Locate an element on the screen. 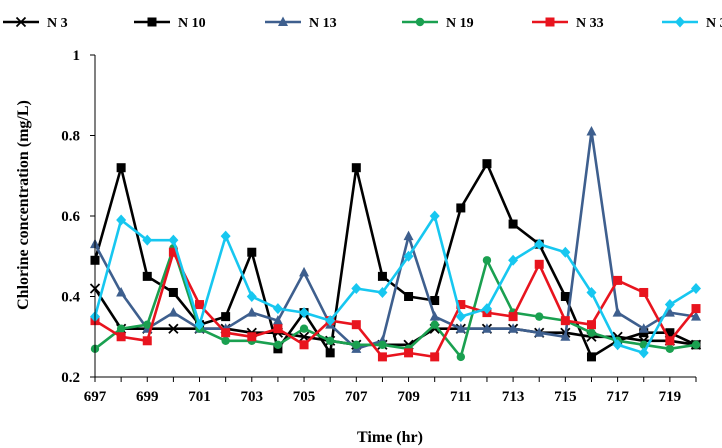 The image size is (722, 448). legend-label: N 33 is located at coordinates (590, 23).